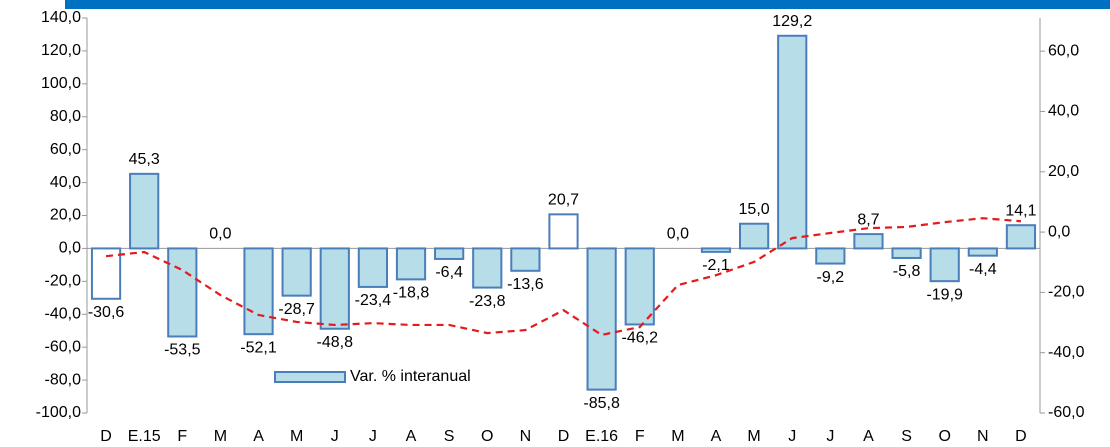 The image size is (1110, 447). I want to click on data-label: -48,8, so click(335, 342).